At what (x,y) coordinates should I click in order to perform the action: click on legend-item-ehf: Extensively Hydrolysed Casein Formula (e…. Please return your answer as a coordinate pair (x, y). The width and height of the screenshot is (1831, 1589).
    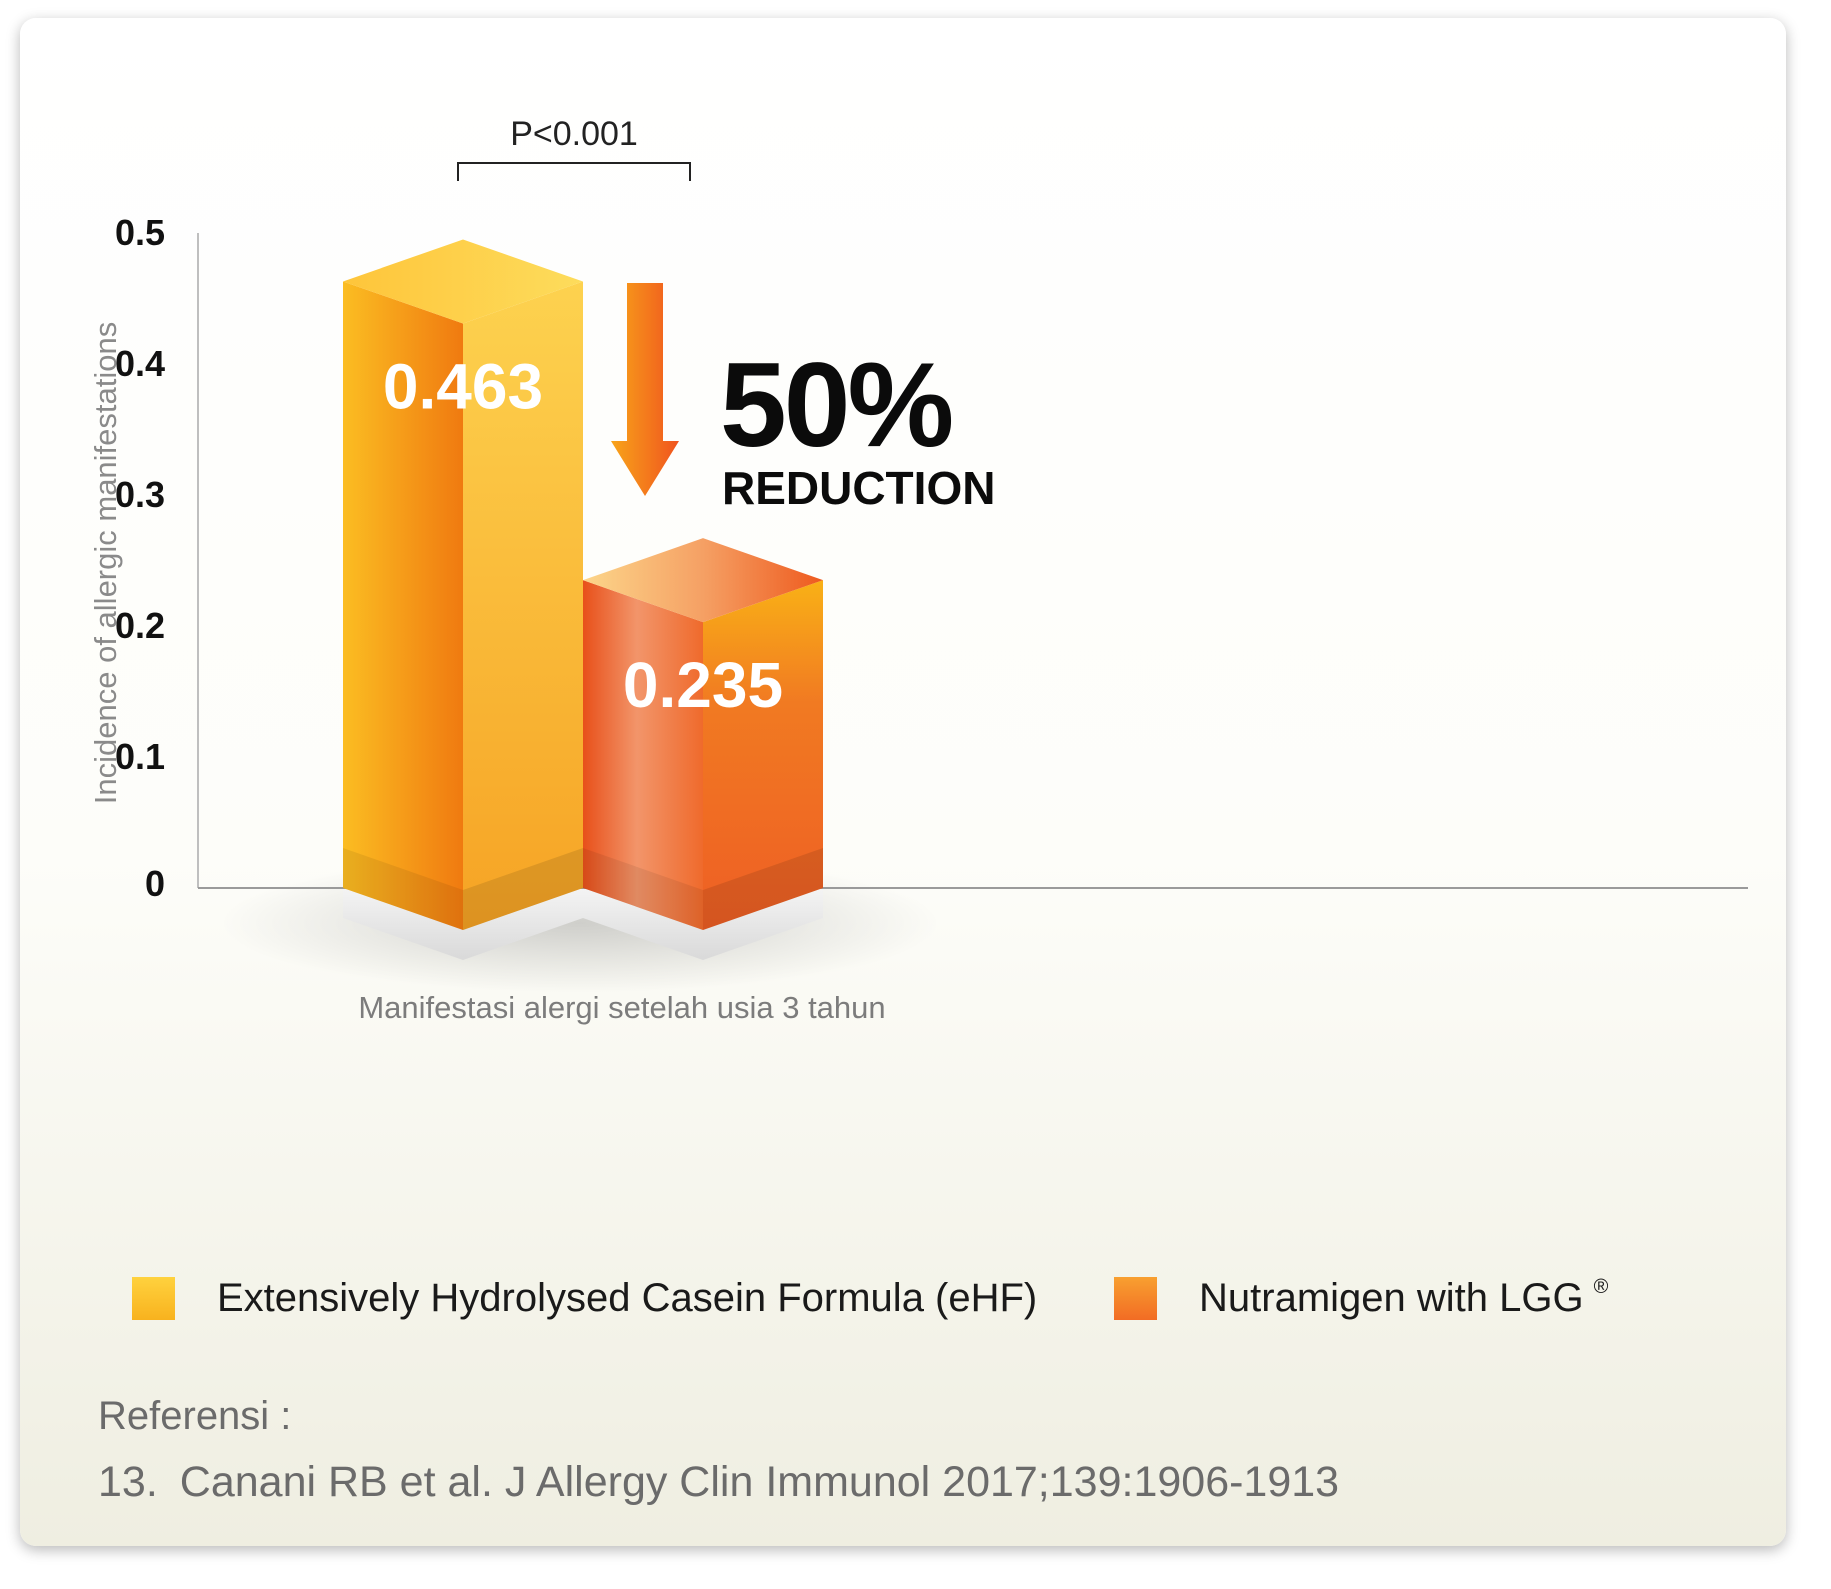
    Looking at the image, I should click on (584, 1298).